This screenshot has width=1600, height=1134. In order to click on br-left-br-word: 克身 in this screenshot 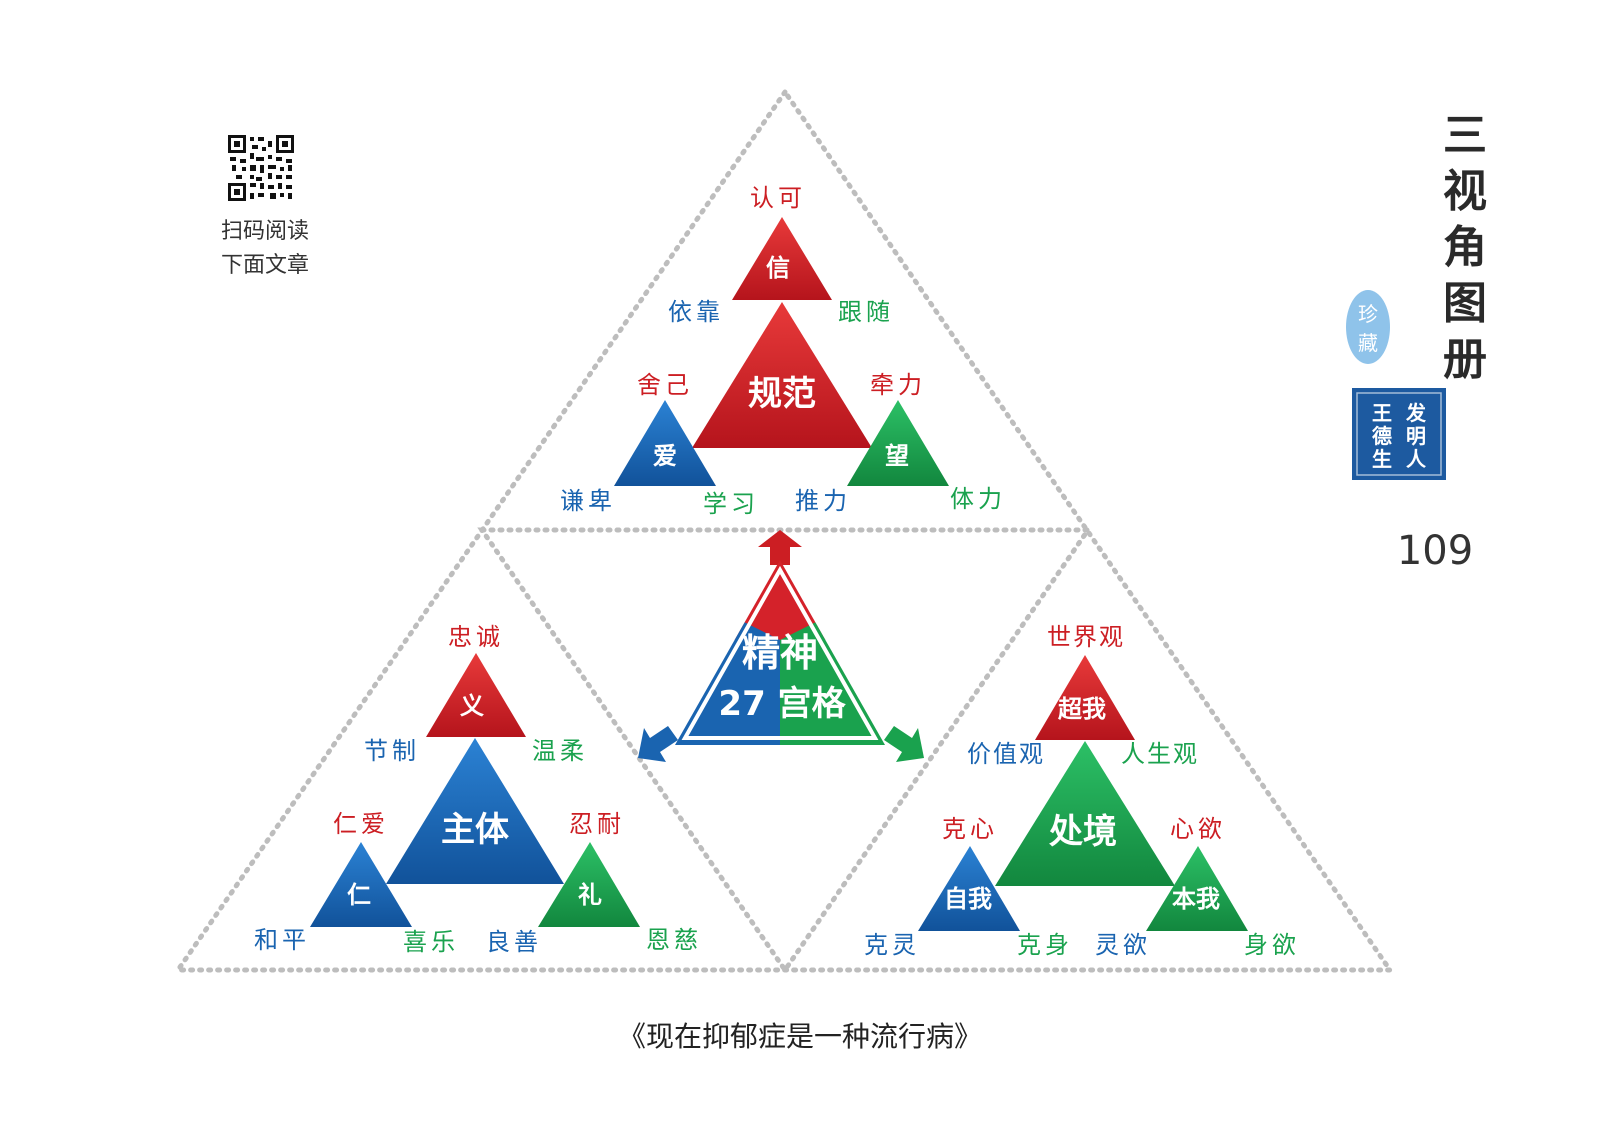, I will do `click(1045, 945)`.